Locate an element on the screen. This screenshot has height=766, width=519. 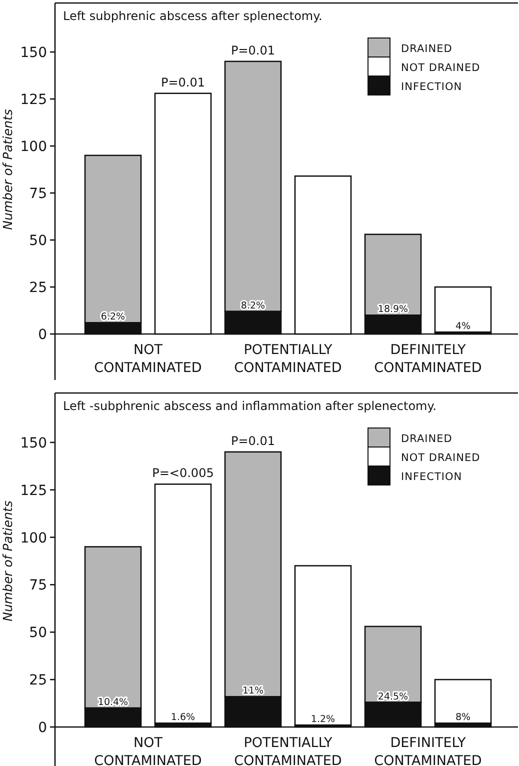
annotation: 8% is located at coordinates (463, 718).